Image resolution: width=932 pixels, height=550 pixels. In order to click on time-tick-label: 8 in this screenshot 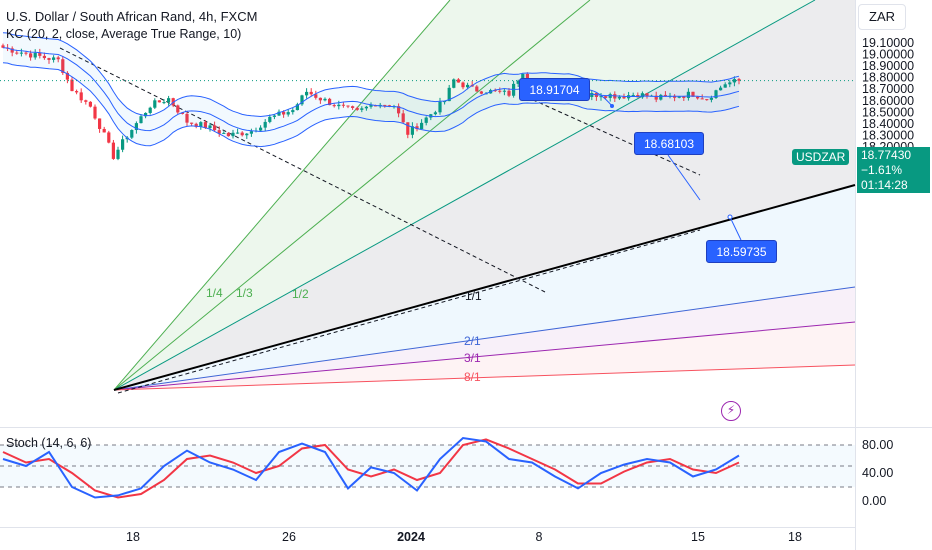, I will do `click(539, 537)`.